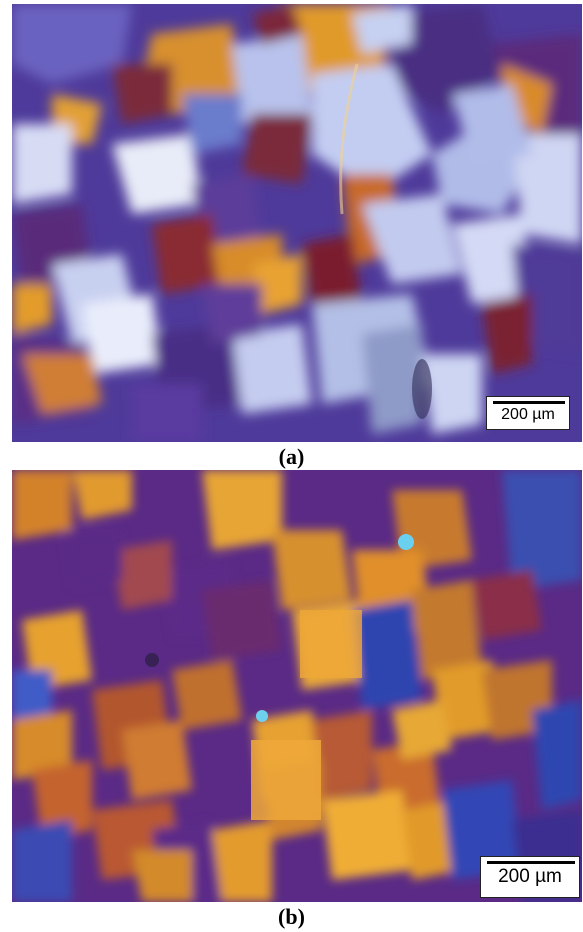  I want to click on scale-bar-b: 200 µm, so click(530, 877).